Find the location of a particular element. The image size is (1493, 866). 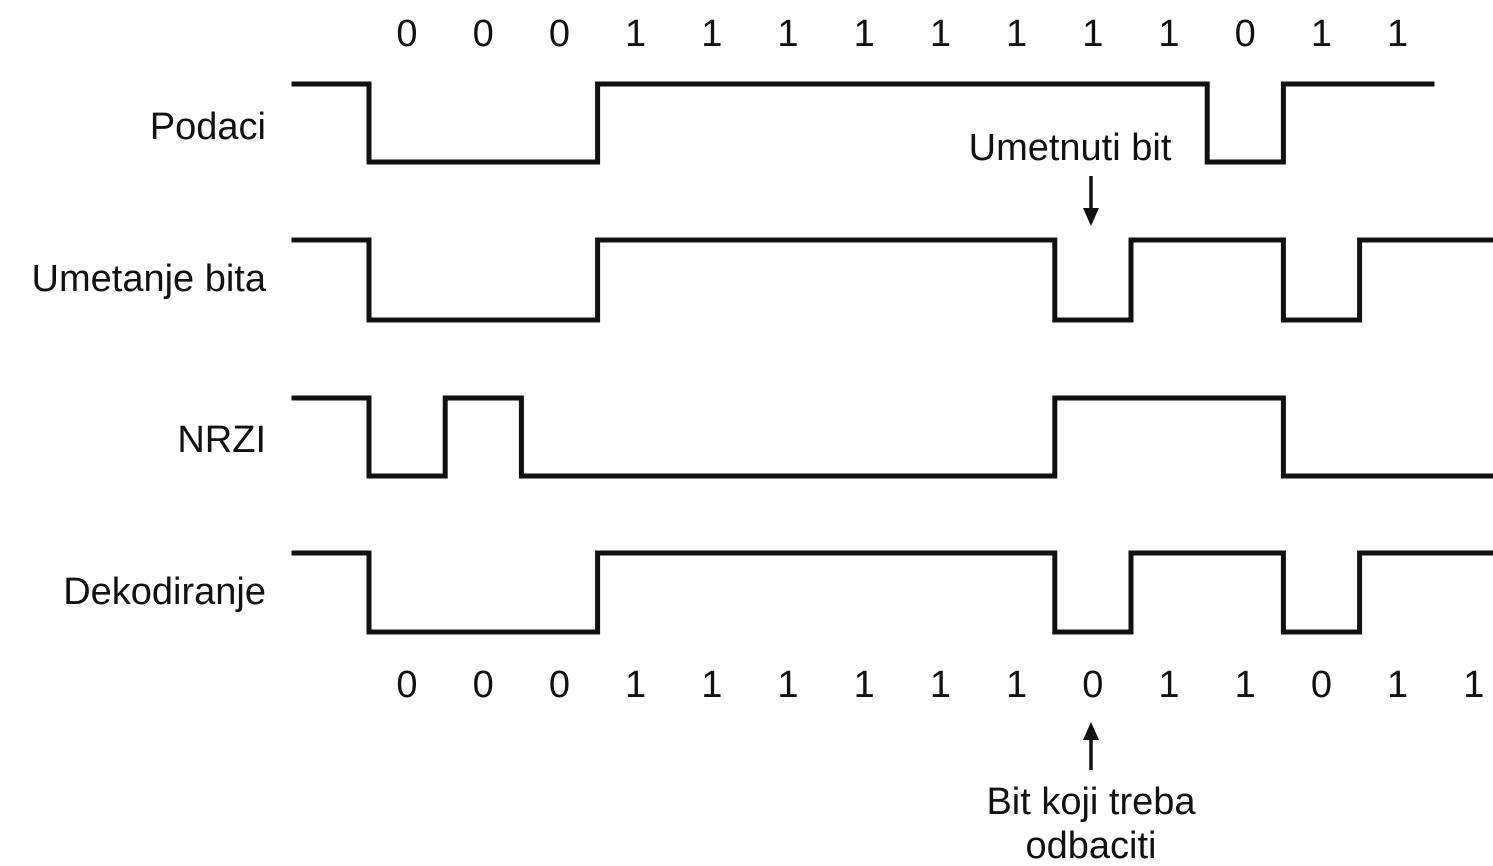

bottom-bit-4: 1 is located at coordinates (711, 685).